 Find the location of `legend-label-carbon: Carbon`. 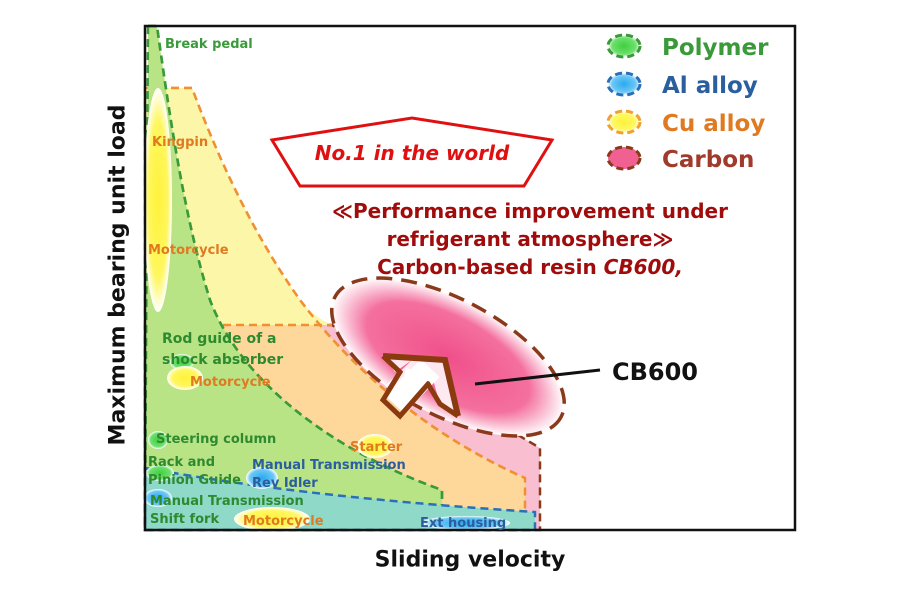

legend-label-carbon: Carbon is located at coordinates (708, 160).